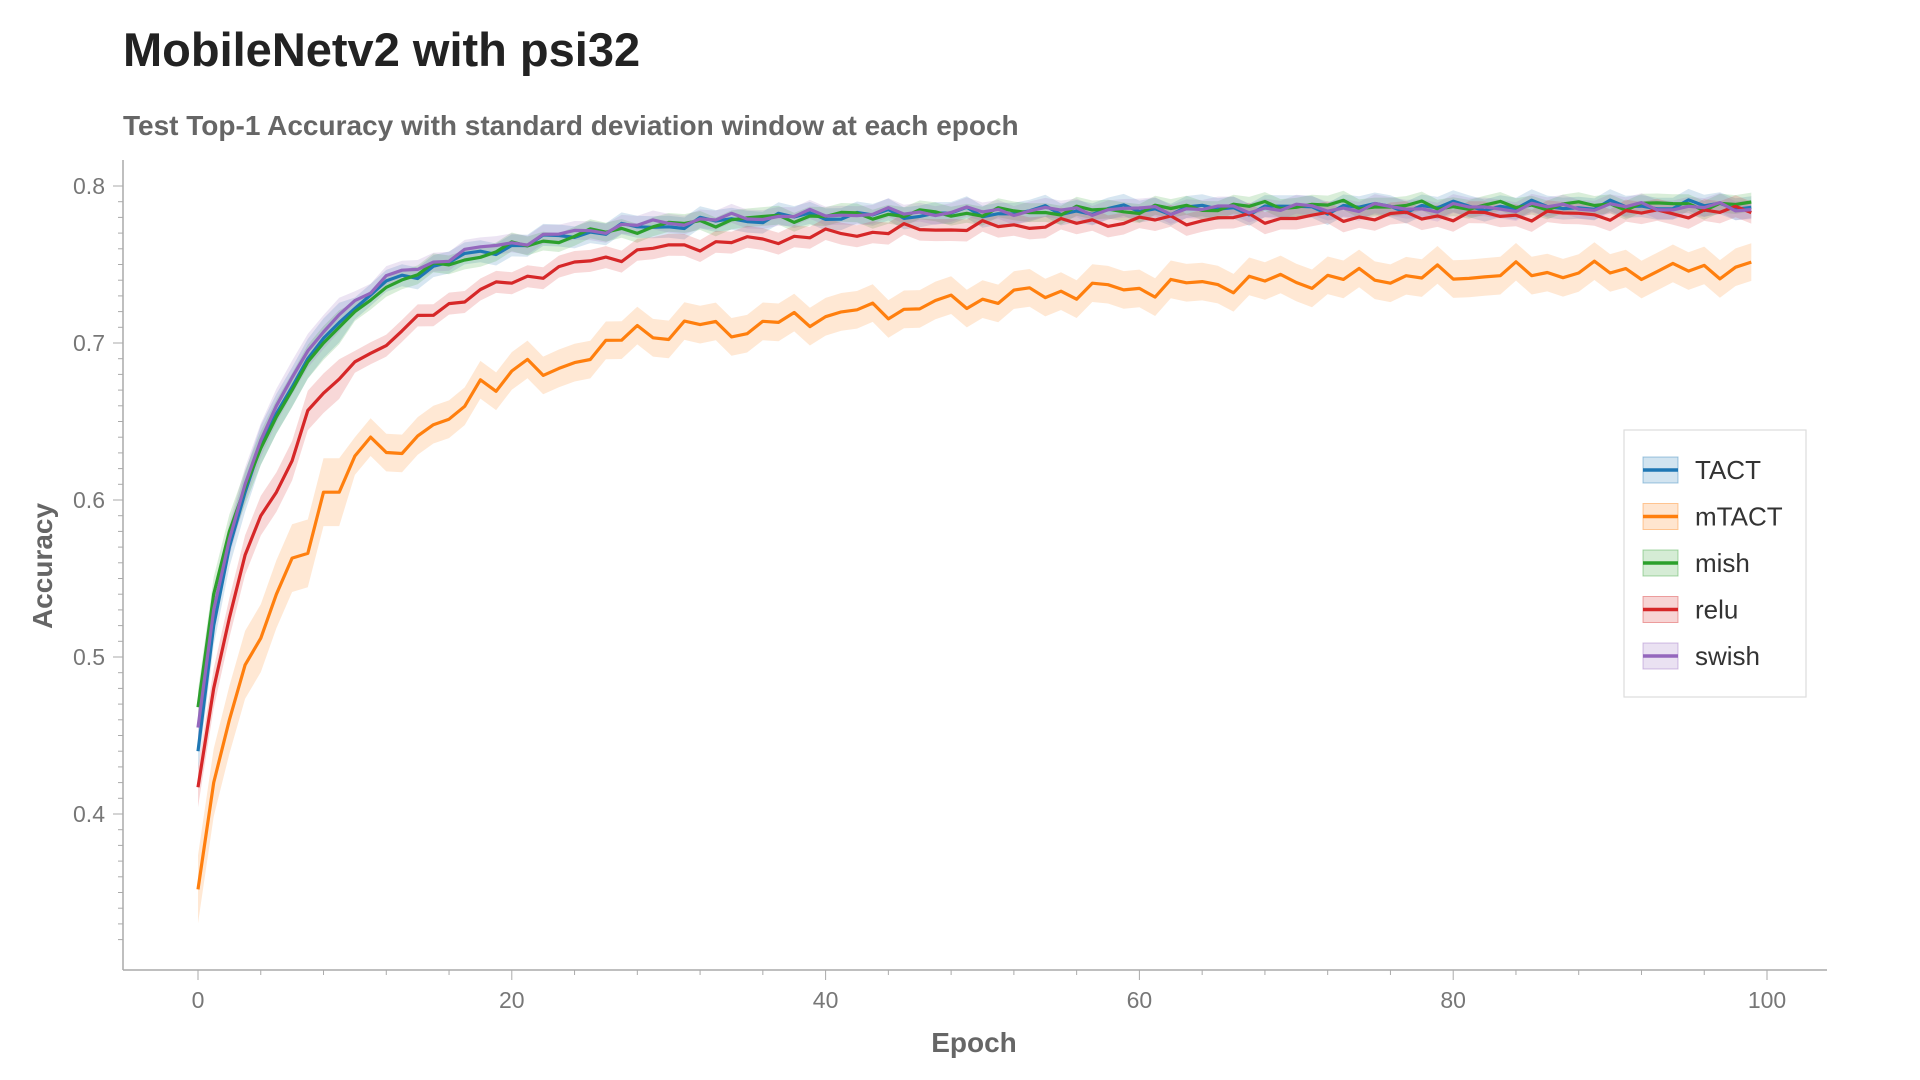 The height and width of the screenshot is (1080, 1920). I want to click on legend-label: mTACT, so click(1739, 517).